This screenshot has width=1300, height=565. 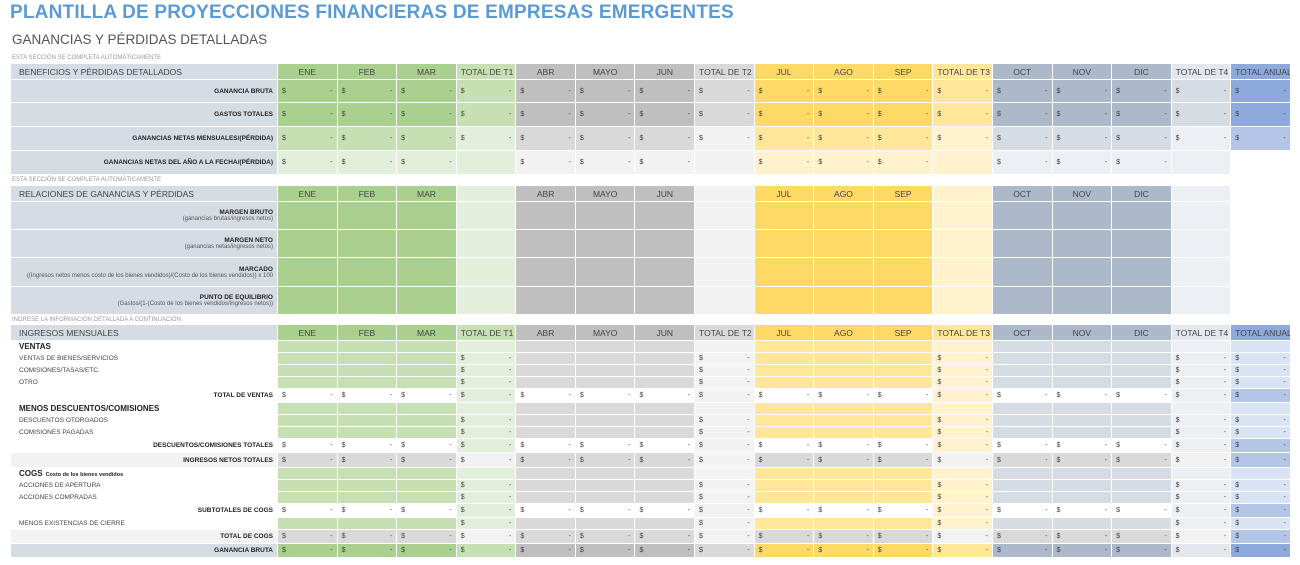 I want to click on column-header-total-anual: TOTAL ANUAL, so click(x=1260, y=71).